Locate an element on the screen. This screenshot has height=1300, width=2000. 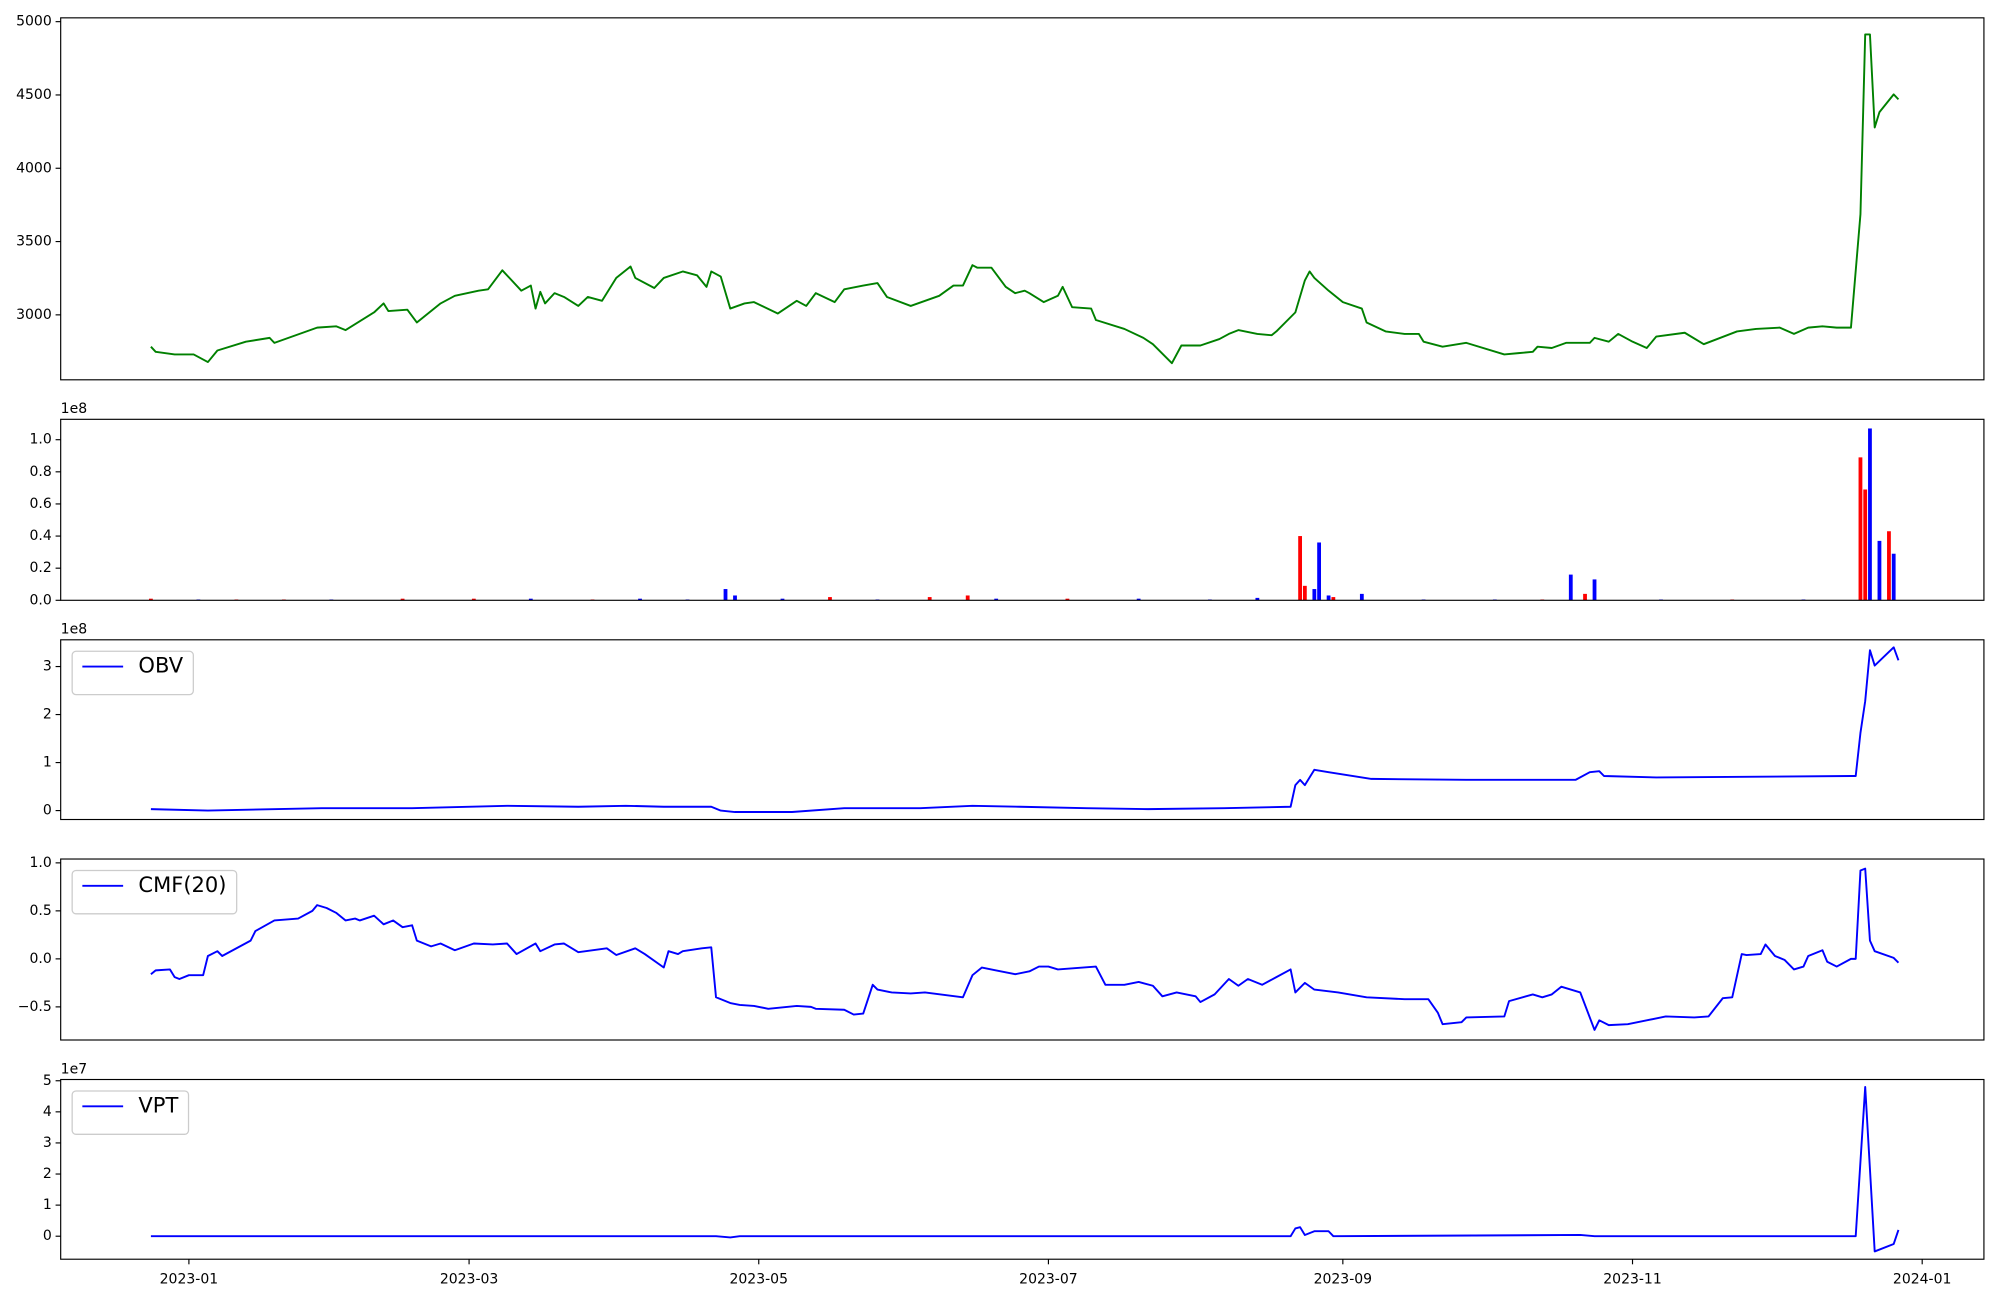
panel: −0.5 0.0 0.5 1.0 CMF(20) is located at coordinates (1001, 948).